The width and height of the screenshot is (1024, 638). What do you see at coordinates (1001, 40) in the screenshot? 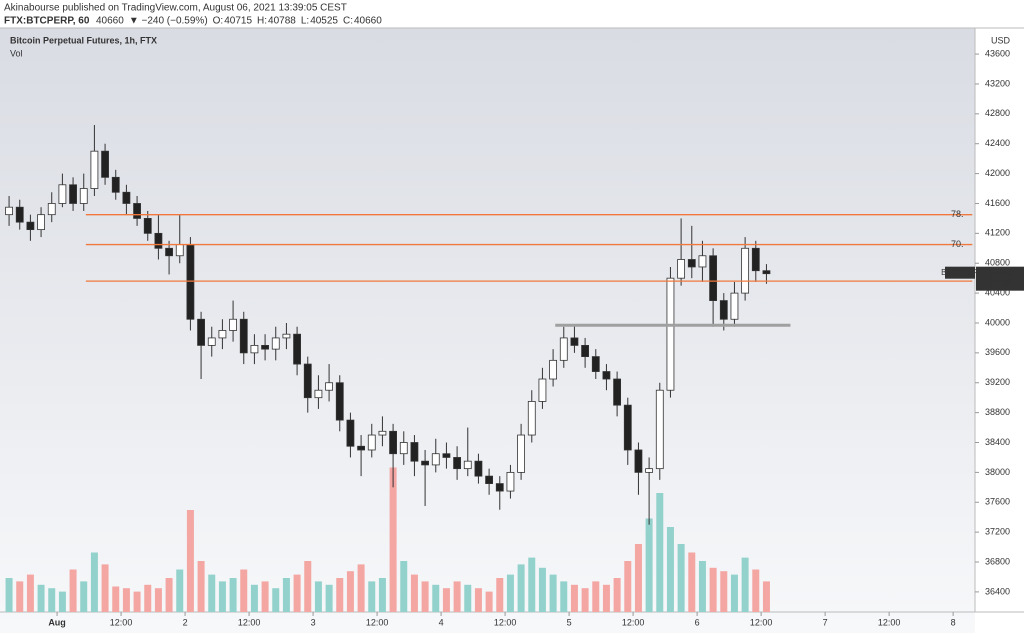
I see `axis-unit: USD` at bounding box center [1001, 40].